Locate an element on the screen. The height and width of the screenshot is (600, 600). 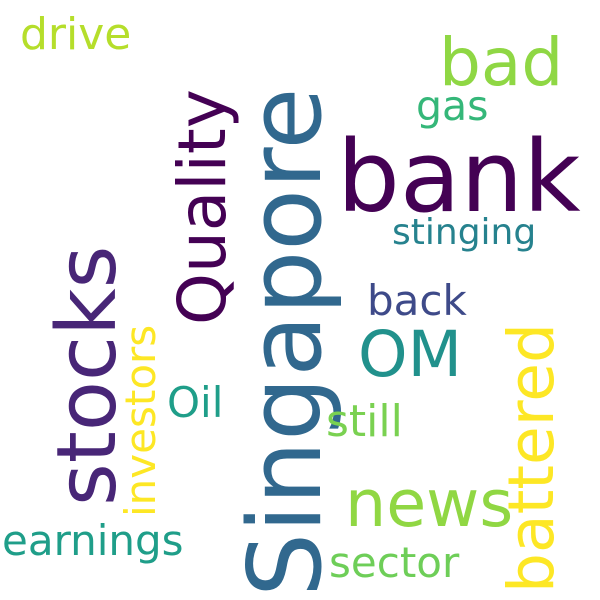
word-bank: bank is located at coordinates (459, 177).